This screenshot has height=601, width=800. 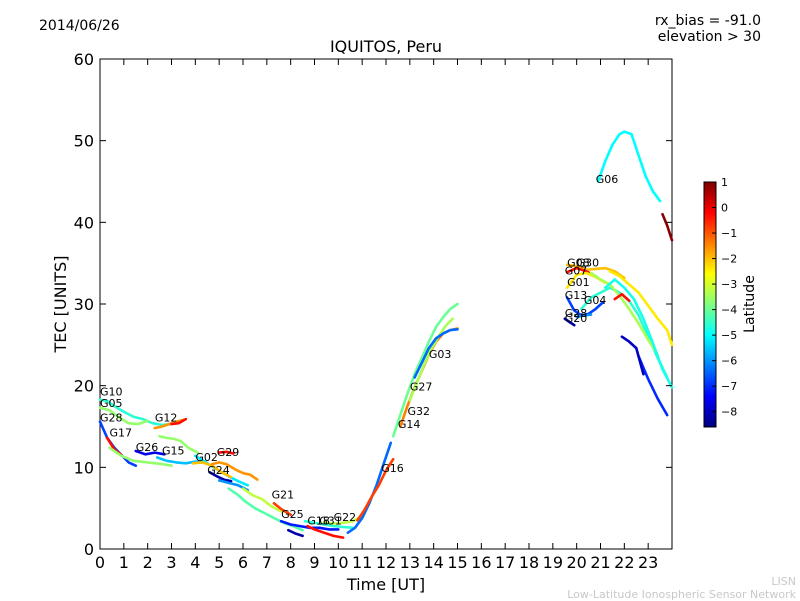 What do you see at coordinates (111, 403) in the screenshot?
I see `satellite-label: G05` at bounding box center [111, 403].